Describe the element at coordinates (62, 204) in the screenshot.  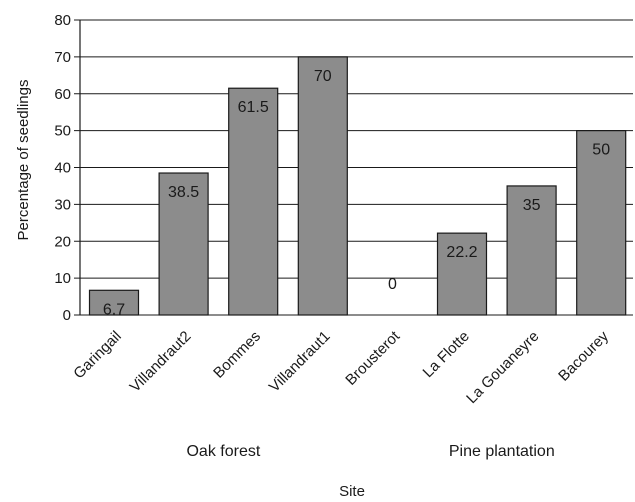
I see `y-tick-label: 30` at that location.